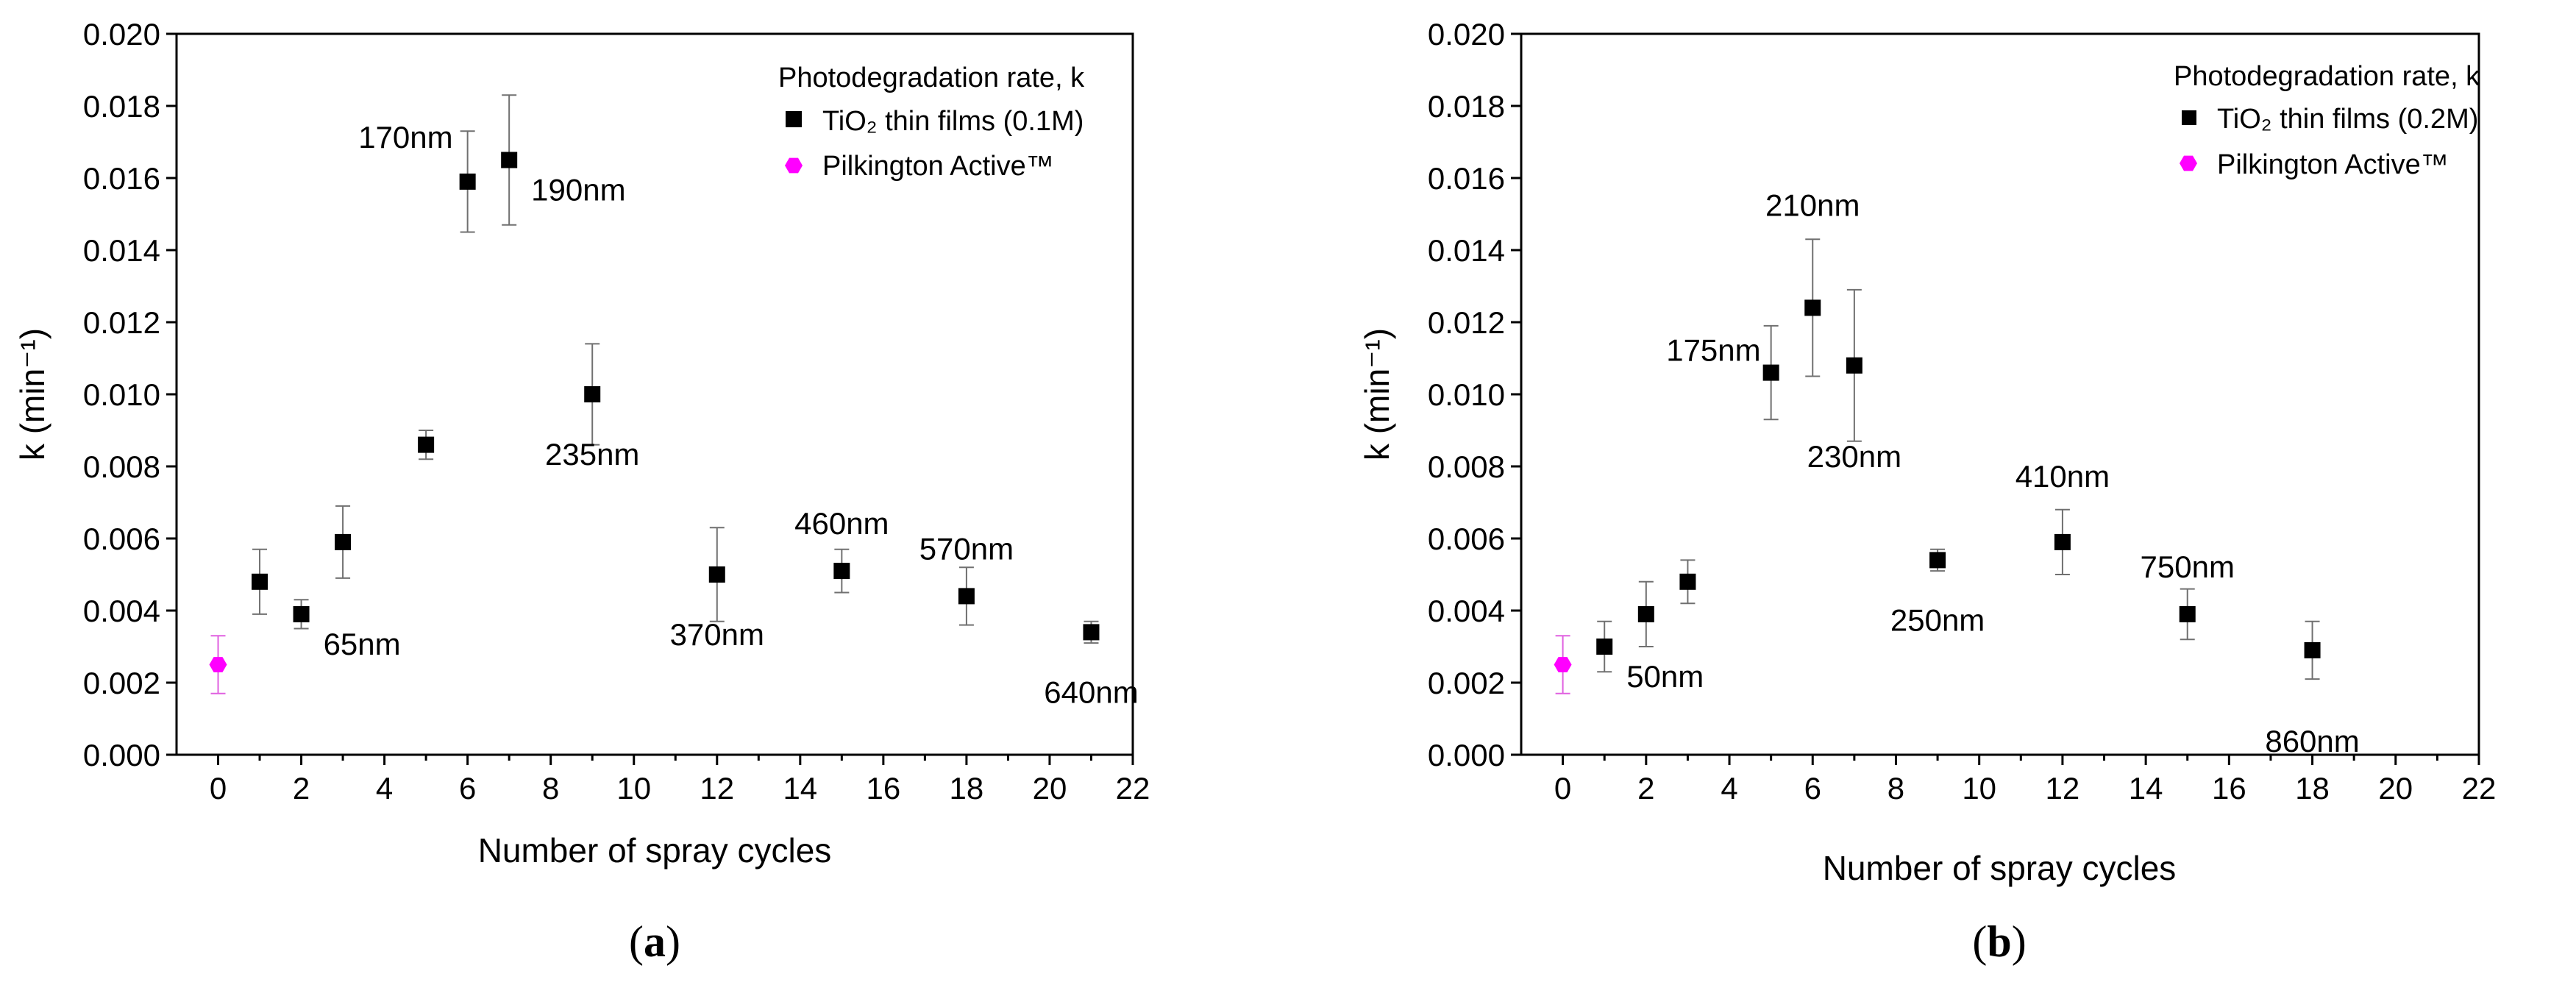 Image resolution: width=2576 pixels, height=985 pixels. I want to click on thickness-label: 210nm, so click(1812, 205).